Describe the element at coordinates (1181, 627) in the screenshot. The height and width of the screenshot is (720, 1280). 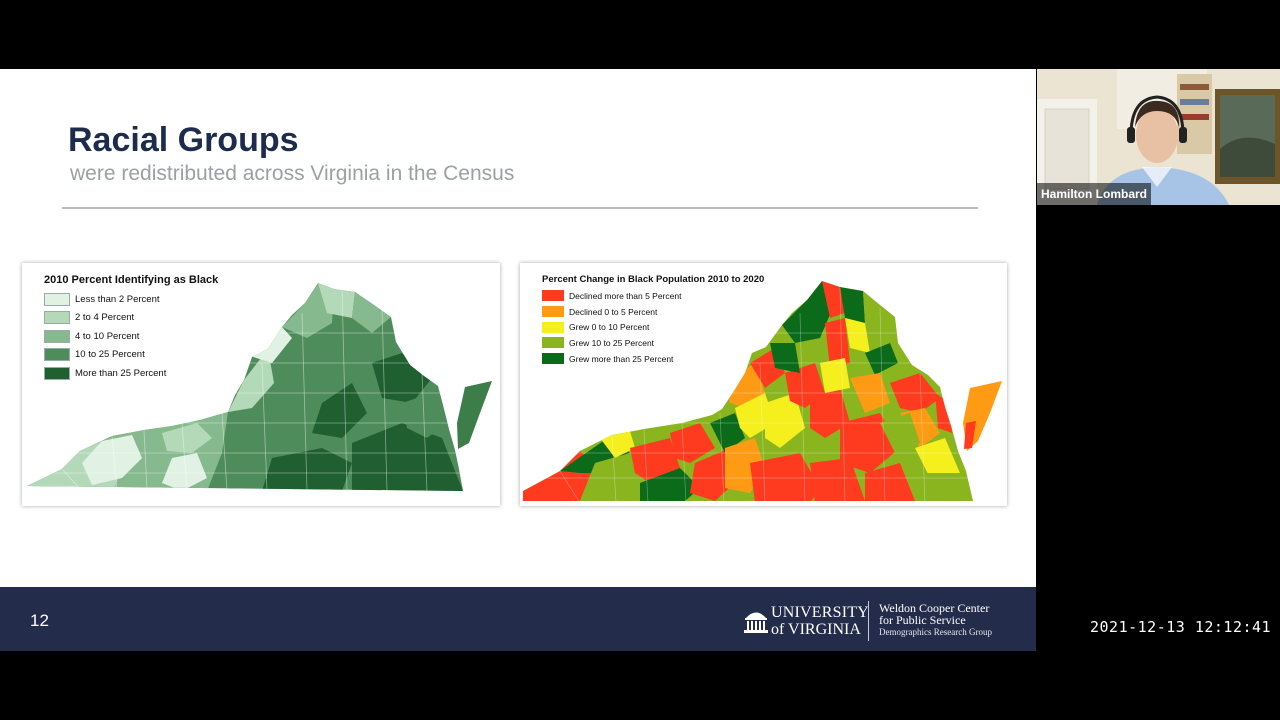
I see `recording-timestamp: 2021-12-13 12:12:41` at that location.